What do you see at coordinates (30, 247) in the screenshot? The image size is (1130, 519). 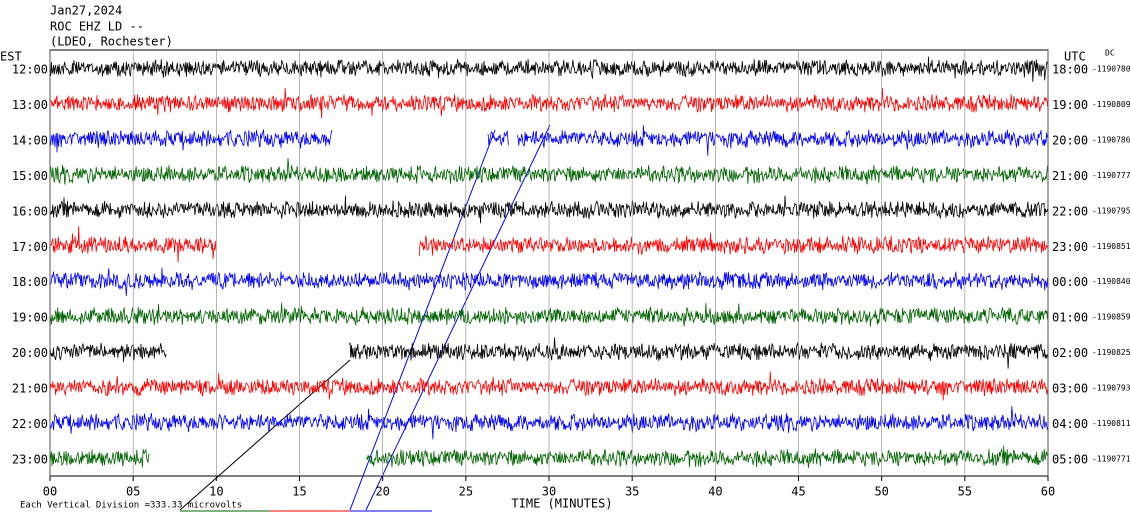 I see `est-label: 17:00` at bounding box center [30, 247].